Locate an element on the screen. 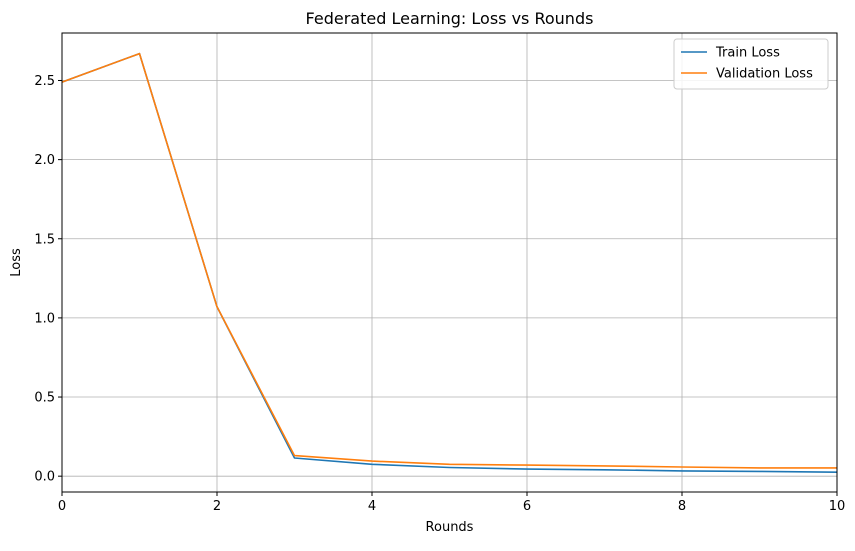 This screenshot has height=551, width=855. y-tick-label: 1.5 is located at coordinates (44, 239).